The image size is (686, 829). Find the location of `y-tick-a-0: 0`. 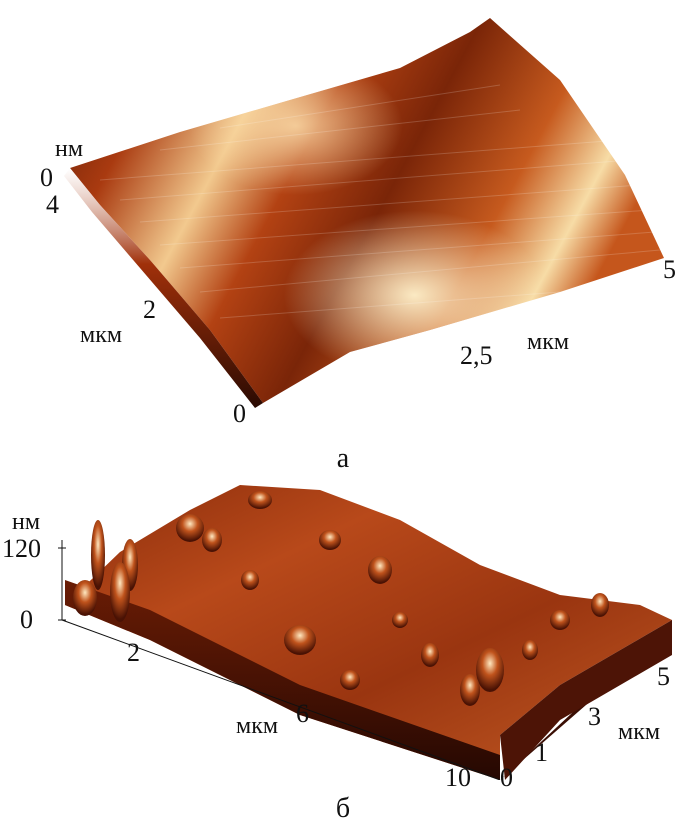

y-tick-a-0: 0 is located at coordinates (239, 413).